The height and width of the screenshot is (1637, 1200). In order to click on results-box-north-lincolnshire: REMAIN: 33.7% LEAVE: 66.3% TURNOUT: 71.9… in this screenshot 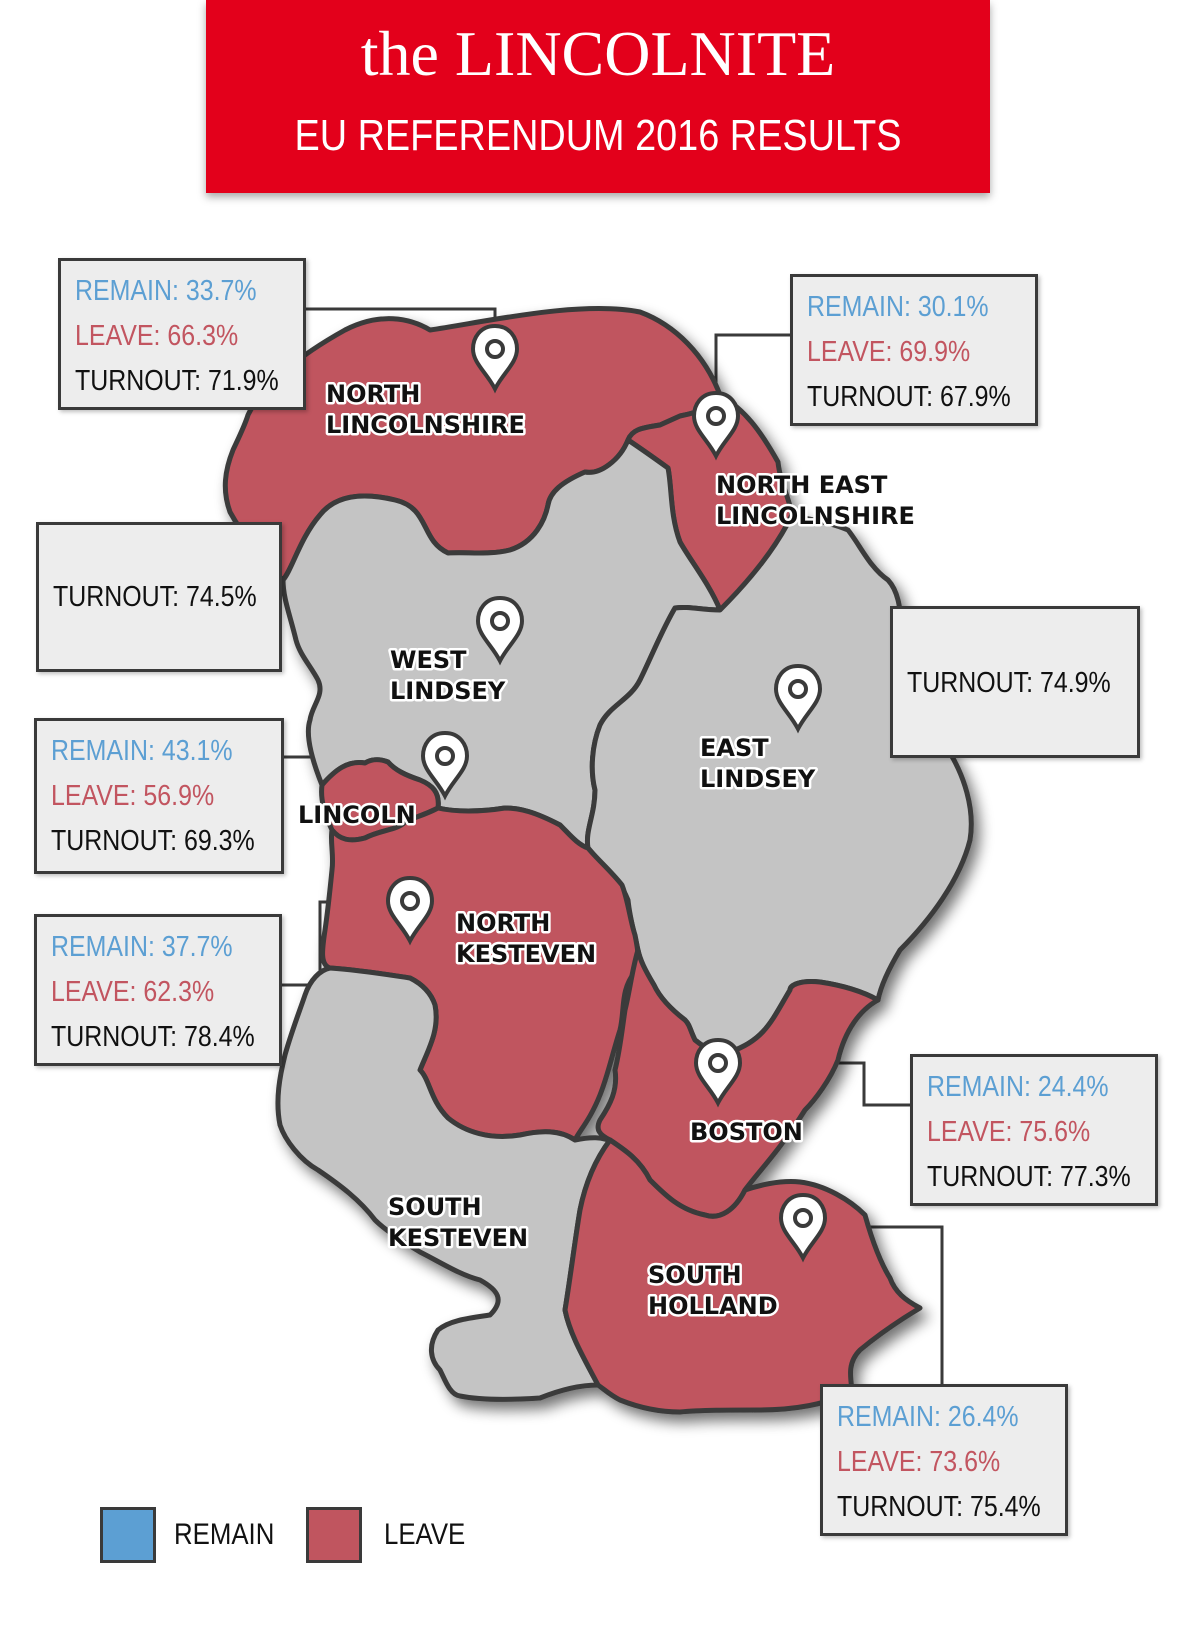, I will do `click(182, 334)`.